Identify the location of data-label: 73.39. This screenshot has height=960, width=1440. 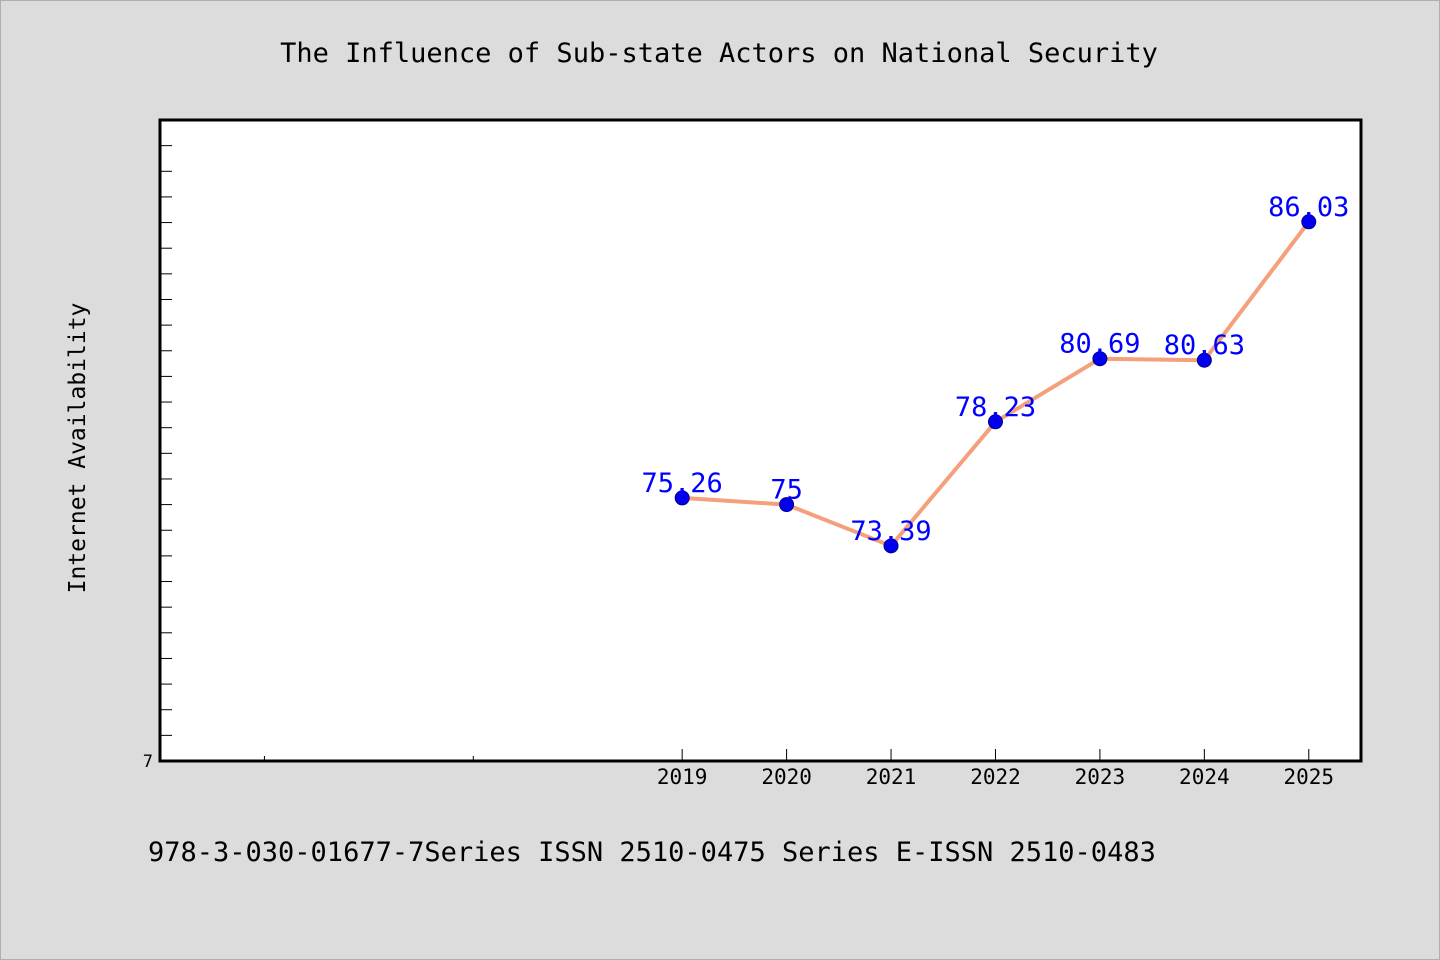
(890, 531).